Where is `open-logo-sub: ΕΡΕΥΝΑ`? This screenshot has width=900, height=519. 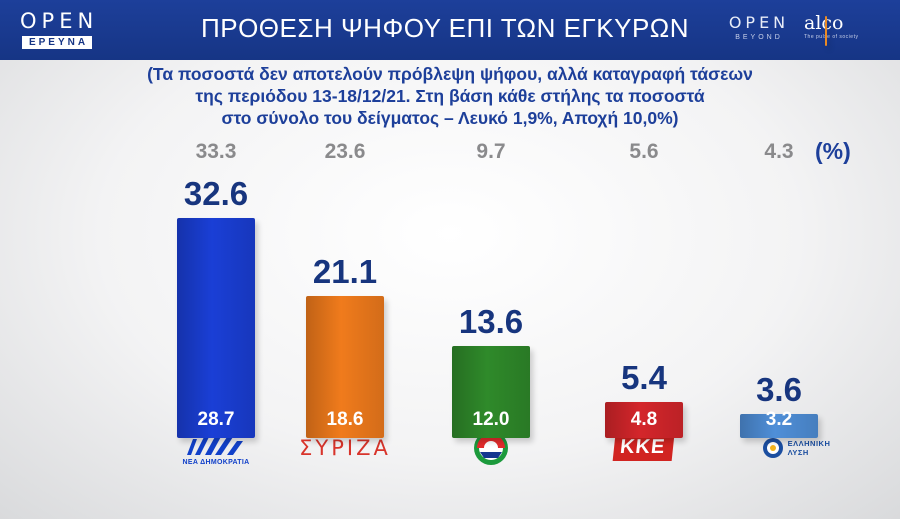 open-logo-sub: ΕΡΕΥΝΑ is located at coordinates (57, 42).